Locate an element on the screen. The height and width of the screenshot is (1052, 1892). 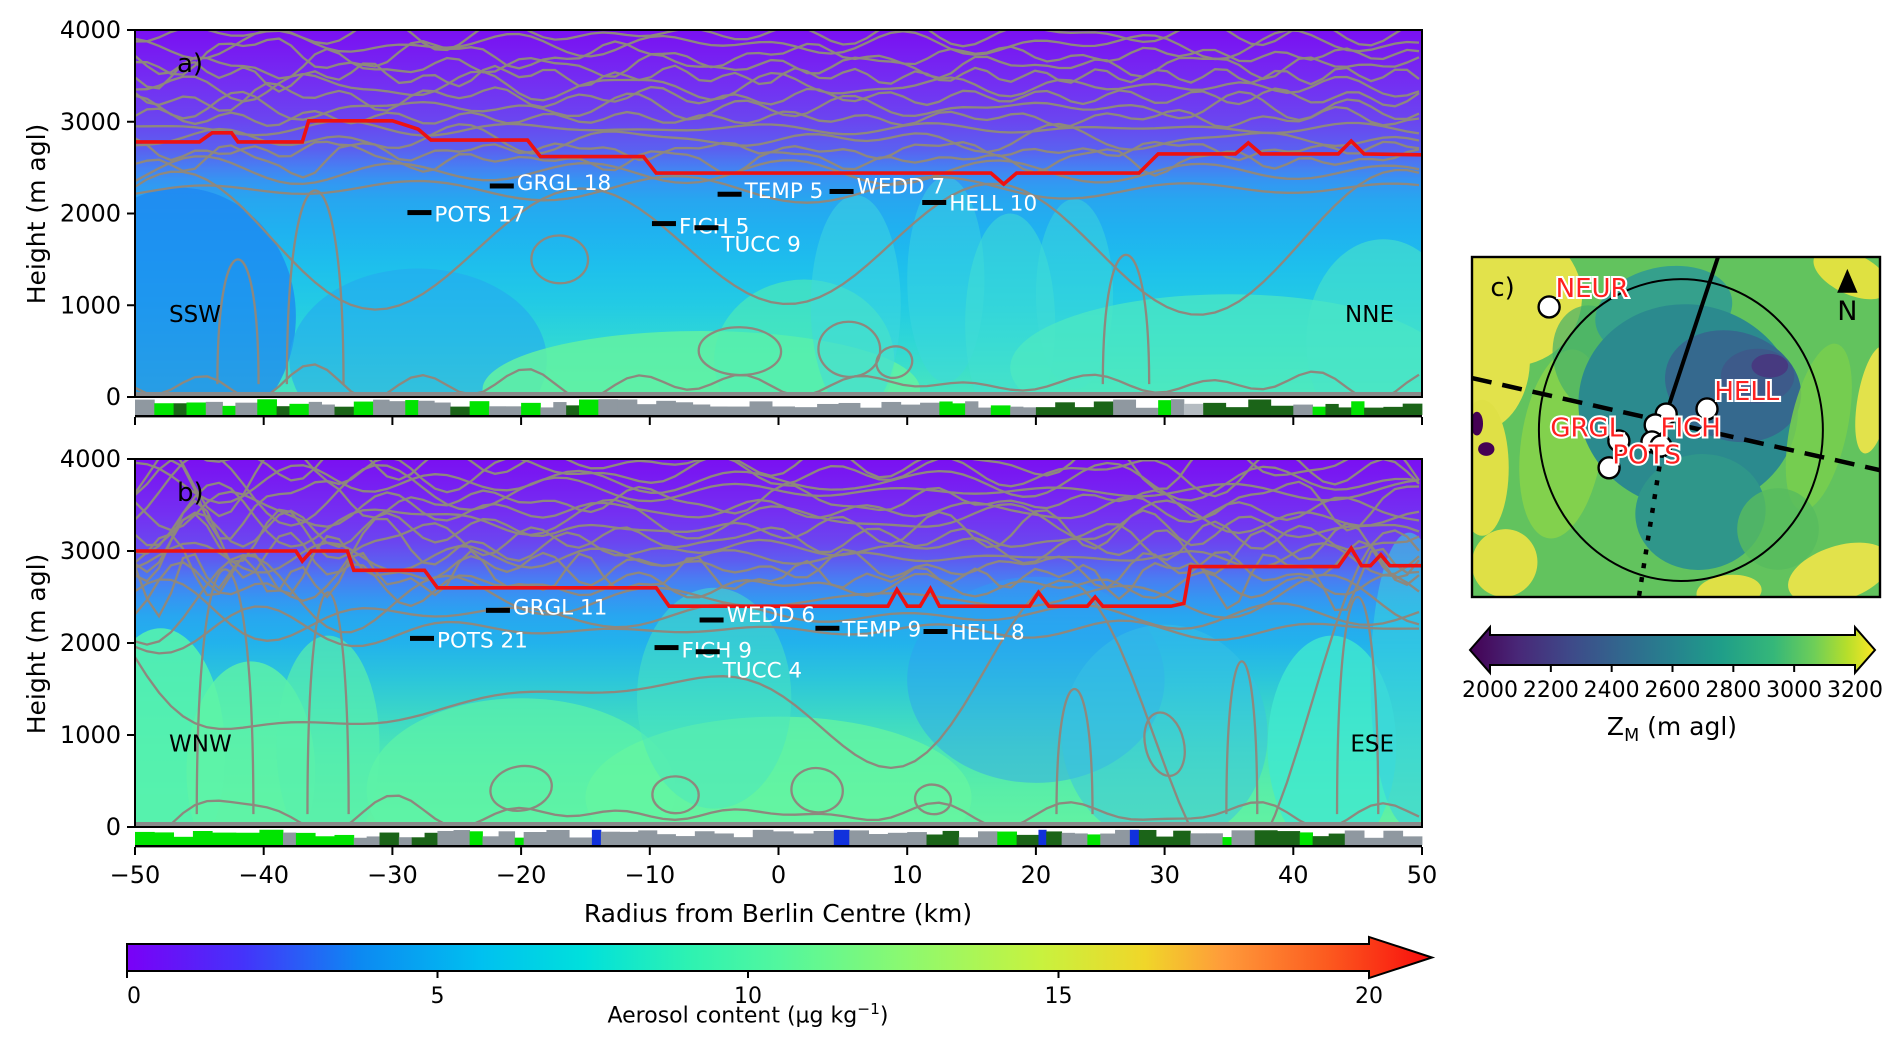
panel-letter-a: a) is located at coordinates (190, 64).